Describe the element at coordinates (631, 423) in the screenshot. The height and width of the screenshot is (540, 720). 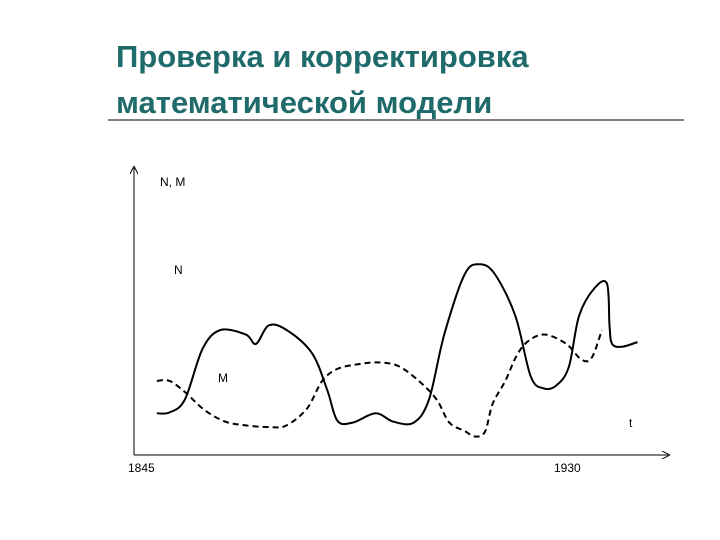
I see `x-axis-label: t` at that location.